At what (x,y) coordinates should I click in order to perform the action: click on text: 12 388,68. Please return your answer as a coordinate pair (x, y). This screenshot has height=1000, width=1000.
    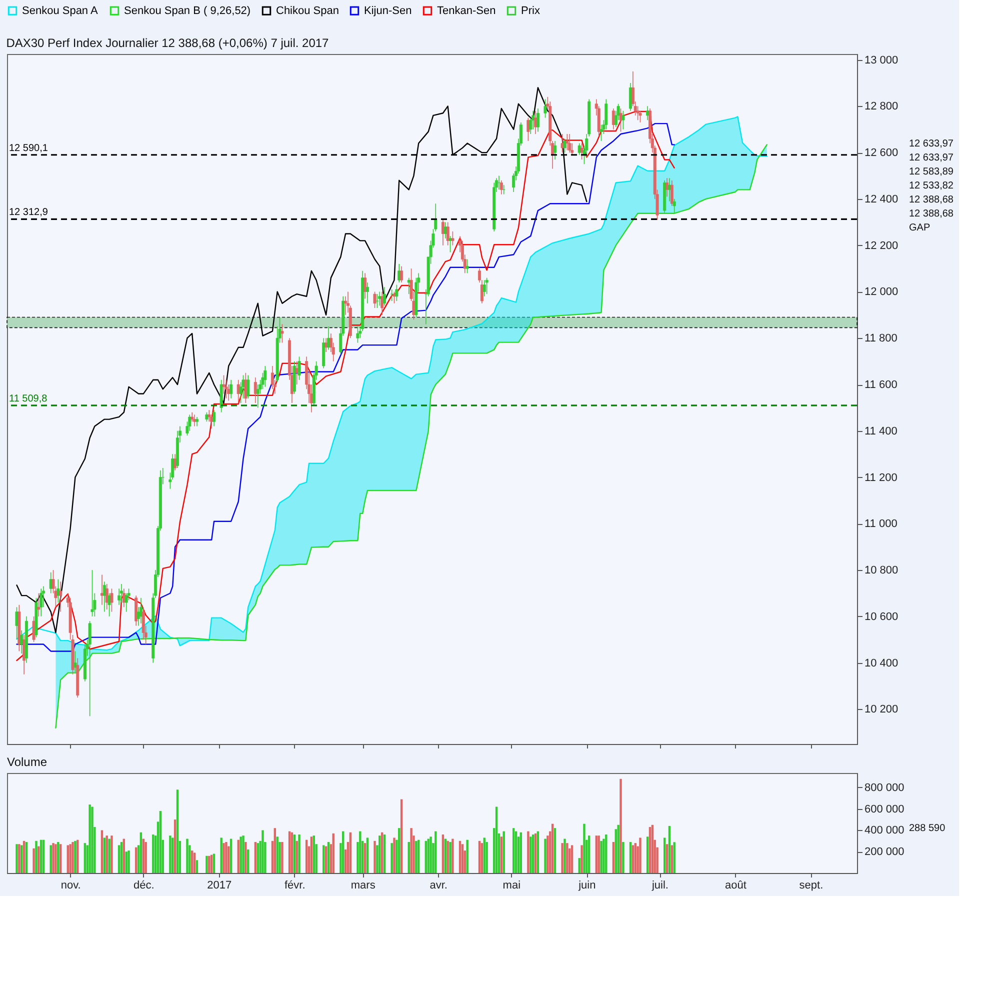
    Looking at the image, I should click on (931, 214).